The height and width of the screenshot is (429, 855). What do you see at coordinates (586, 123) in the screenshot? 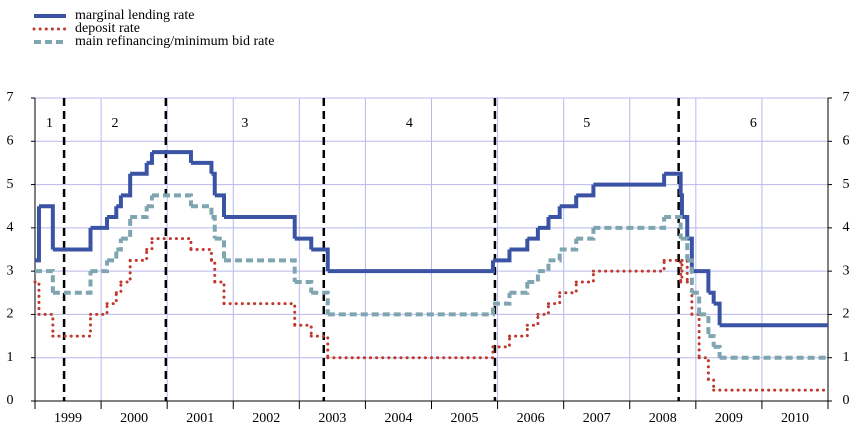
I see `phase-label: 5` at bounding box center [586, 123].